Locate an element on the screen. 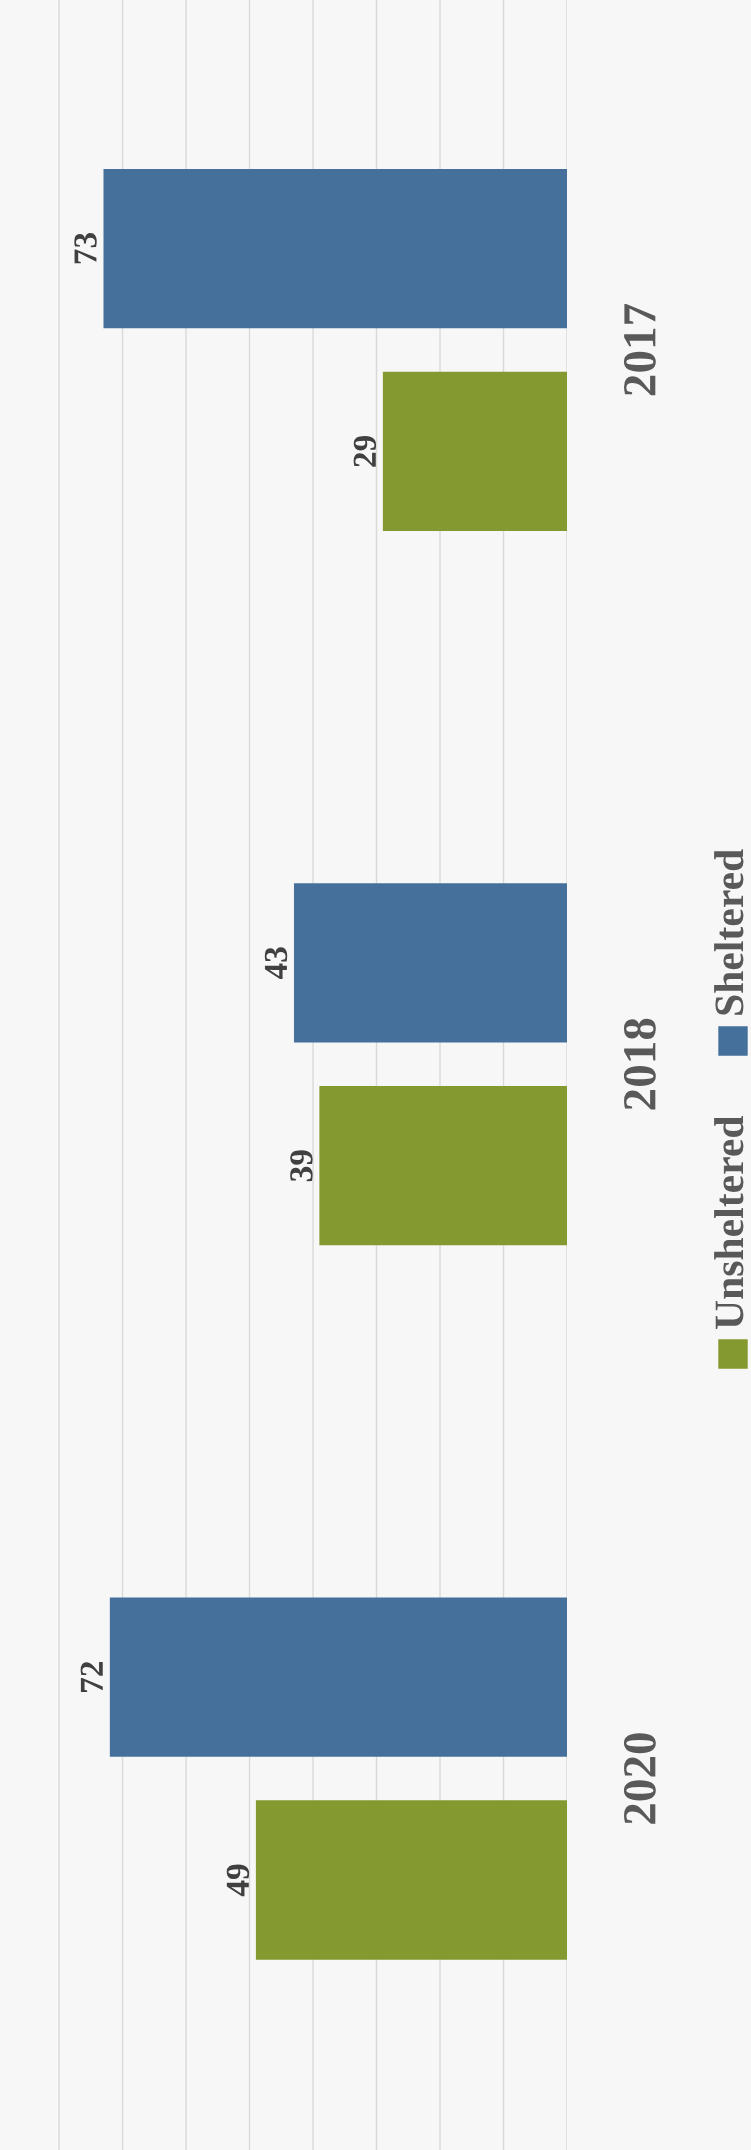  y-tick-label: 2017 is located at coordinates (639, 349).